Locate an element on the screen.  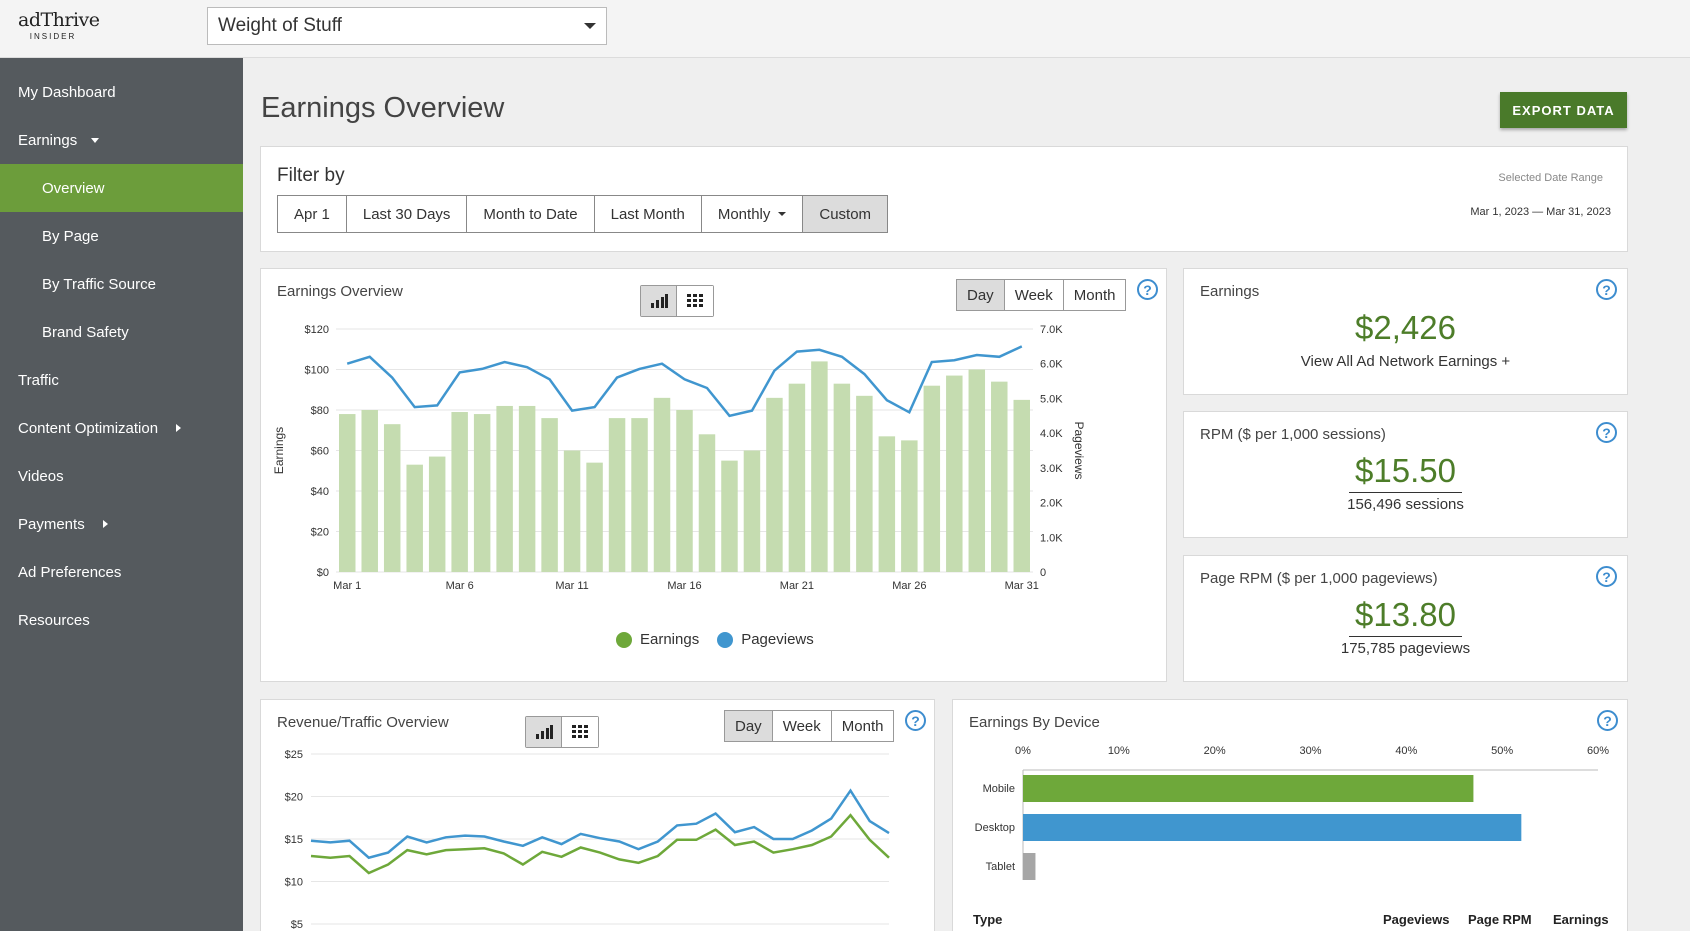
x-tick-label: 20% is located at coordinates (1215, 751).